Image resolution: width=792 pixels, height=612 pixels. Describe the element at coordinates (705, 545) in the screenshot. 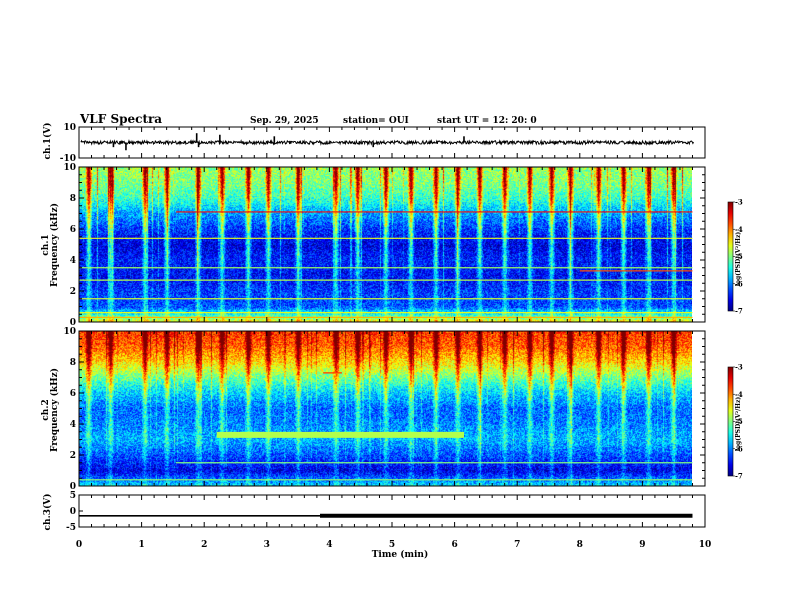

I see `time-tick-label: 10` at that location.